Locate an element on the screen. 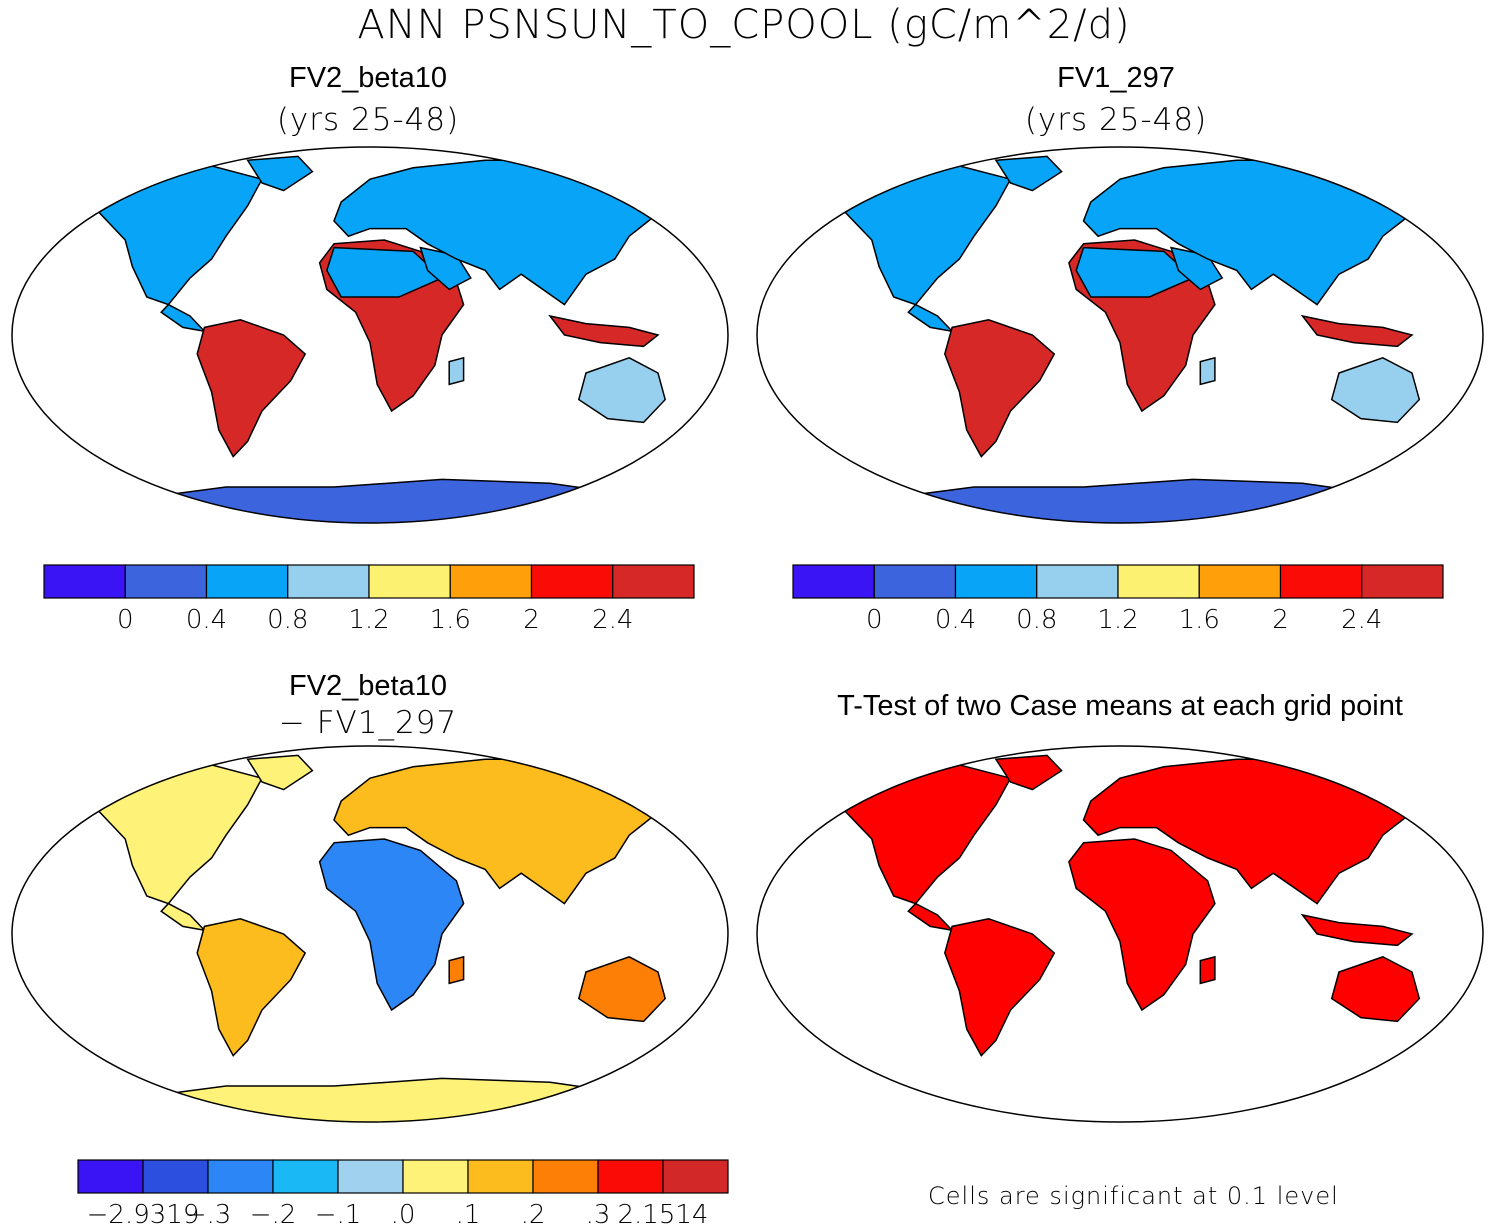 This screenshot has width=1488, height=1227. colorbar-panel-1: 0 0.4 0.8 1.2 1.6 2 2.4 is located at coordinates (369, 599).